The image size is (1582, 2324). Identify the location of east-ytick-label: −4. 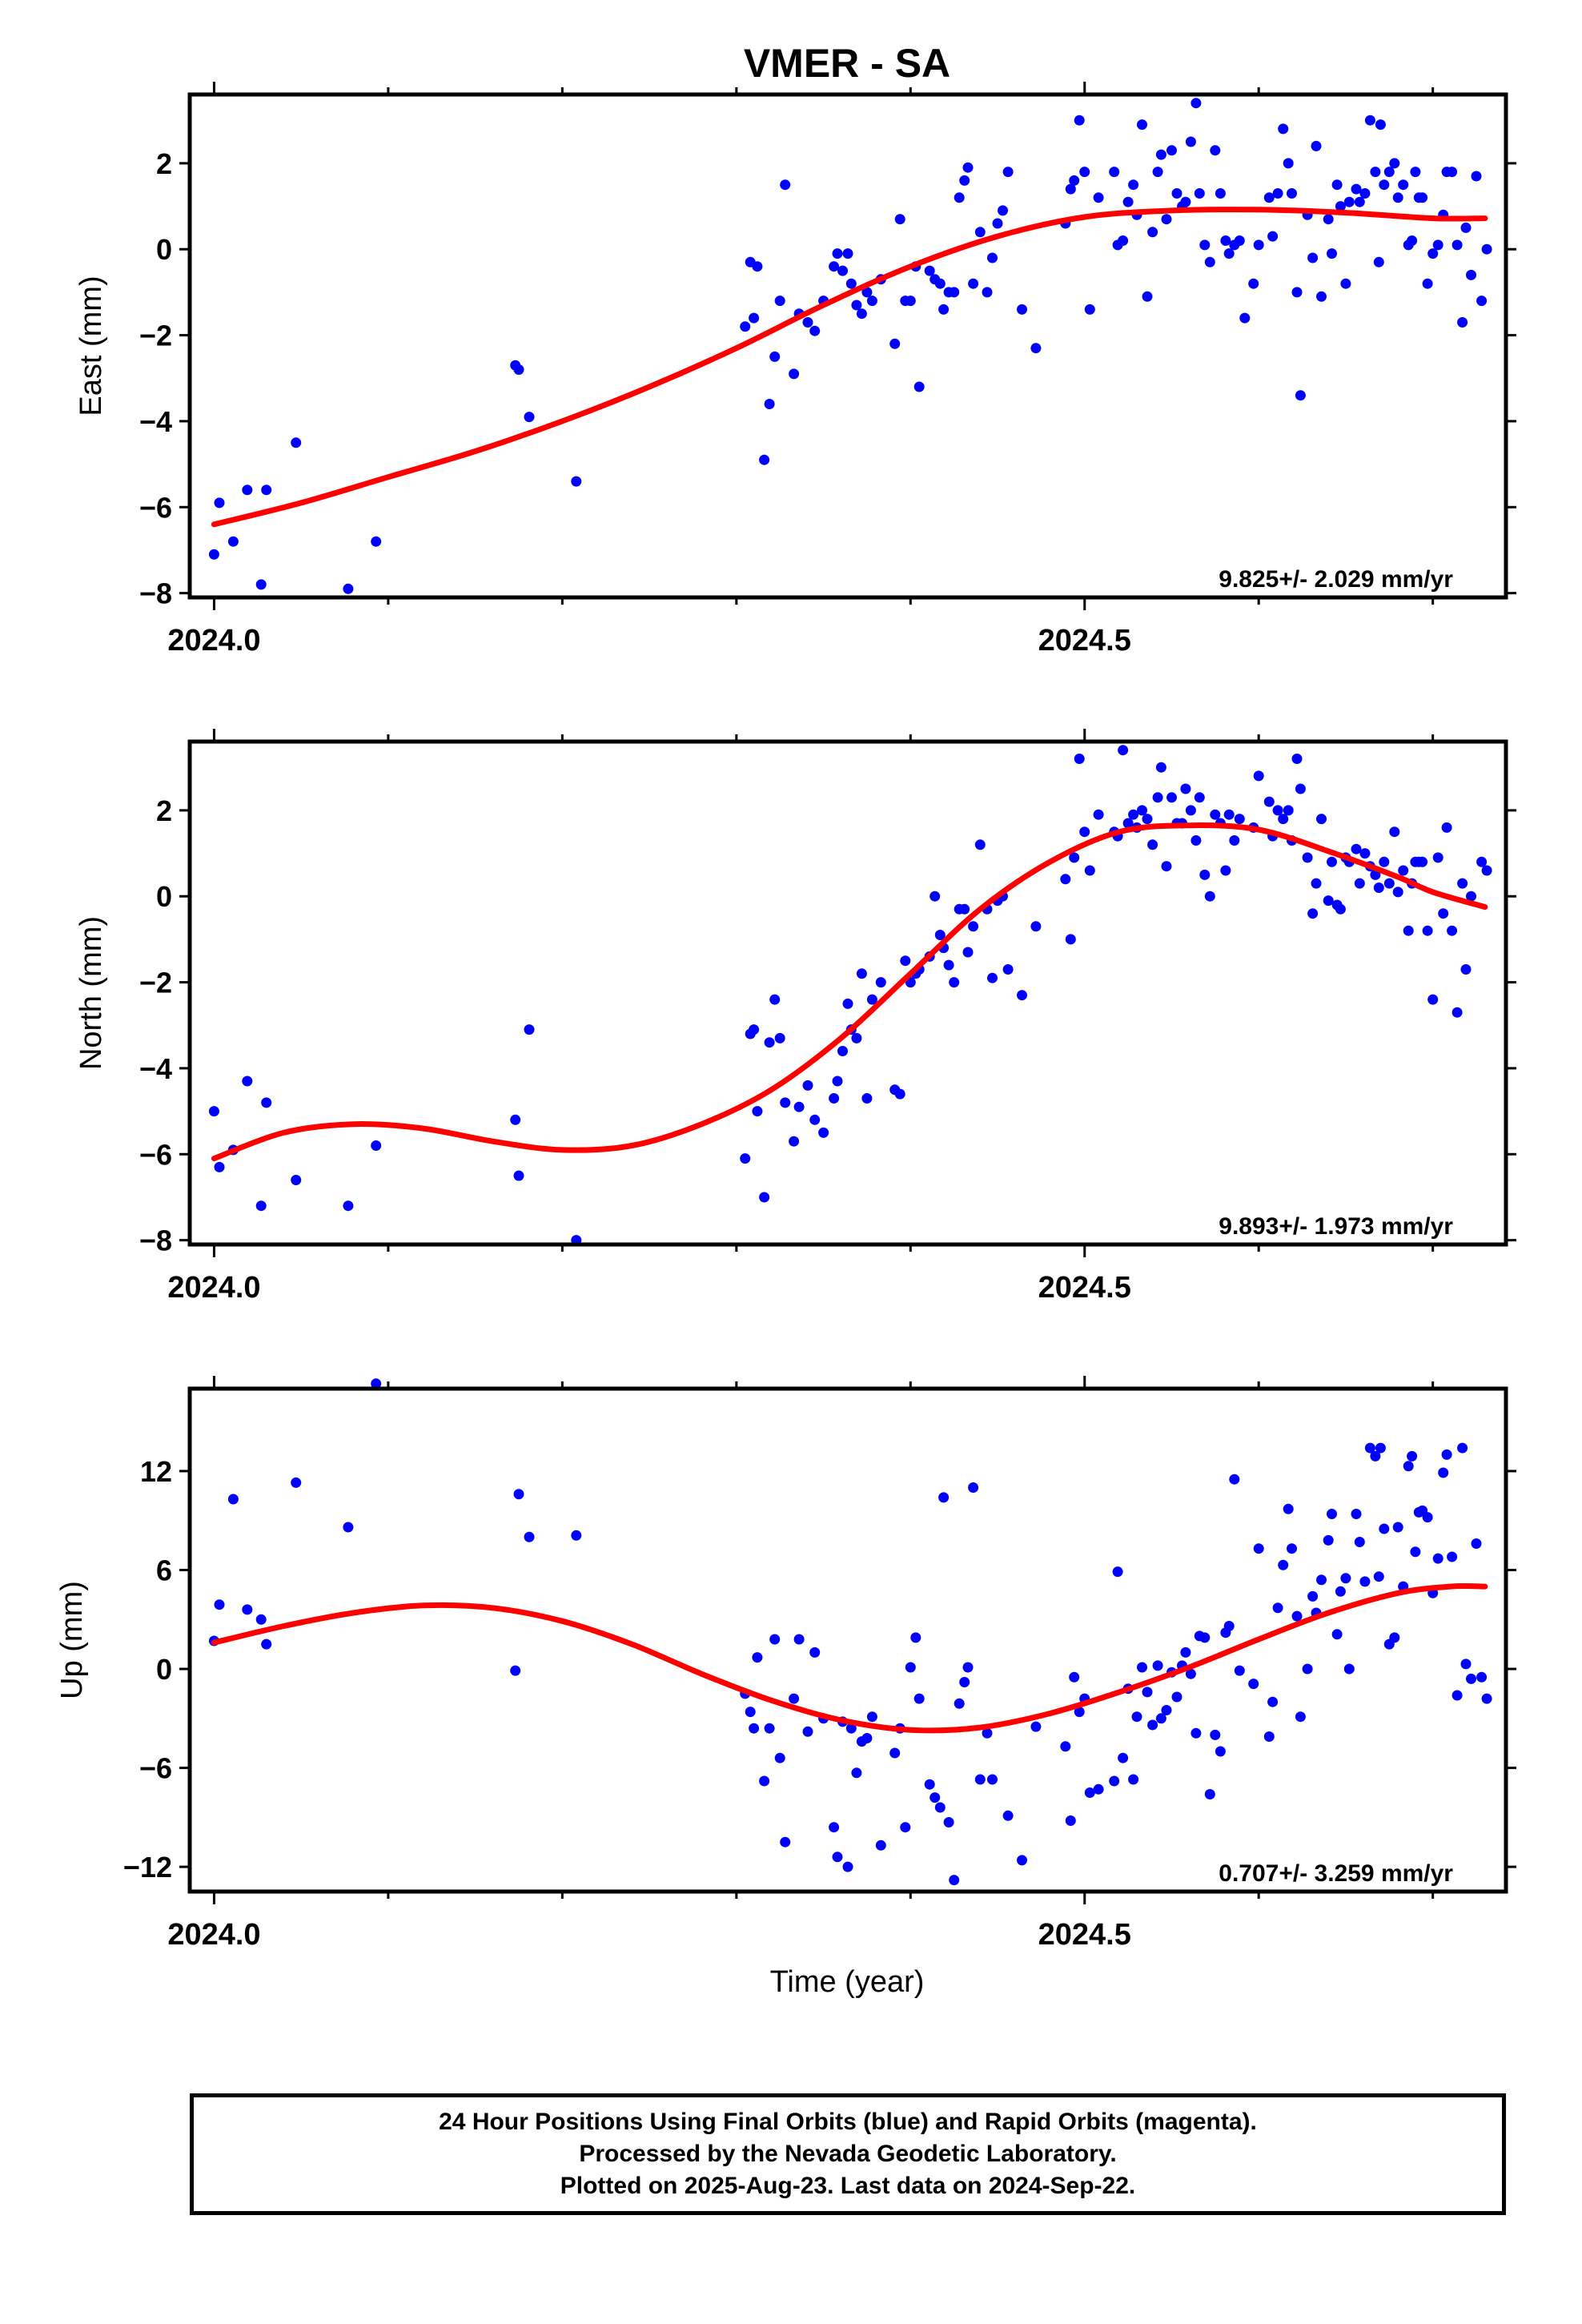
(155, 422).